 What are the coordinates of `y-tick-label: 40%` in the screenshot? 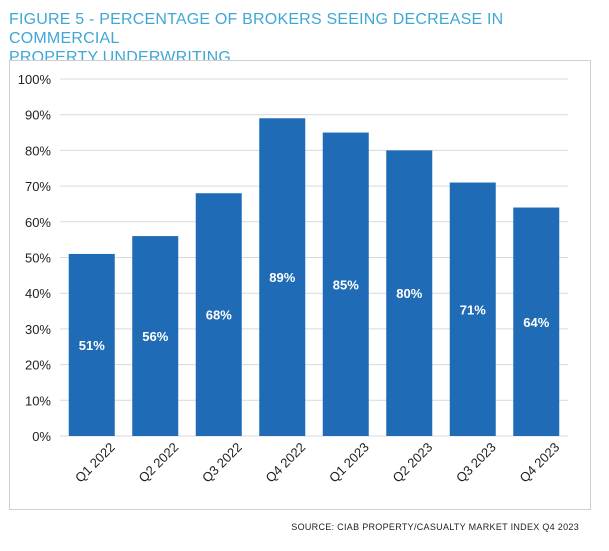 It's located at (38, 293).